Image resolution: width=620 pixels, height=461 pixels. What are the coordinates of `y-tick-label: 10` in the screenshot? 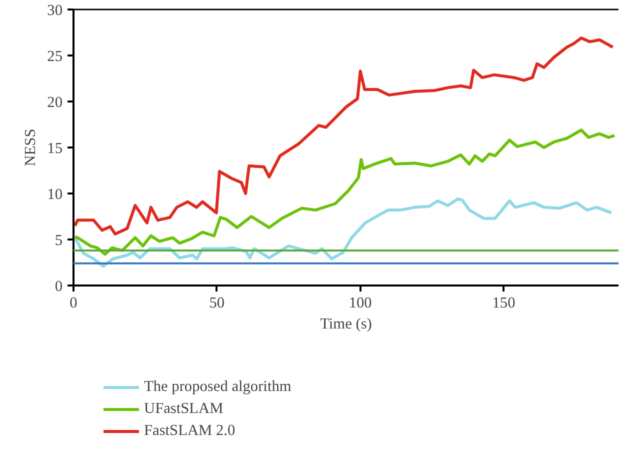 It's located at (55, 194).